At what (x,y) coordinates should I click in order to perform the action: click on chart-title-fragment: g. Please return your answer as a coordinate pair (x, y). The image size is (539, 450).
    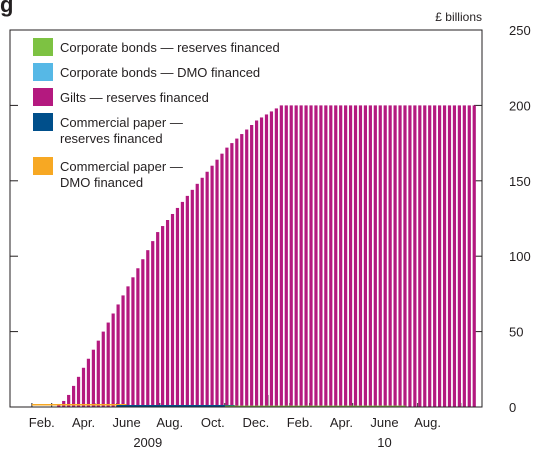
    Looking at the image, I should click on (6, 8).